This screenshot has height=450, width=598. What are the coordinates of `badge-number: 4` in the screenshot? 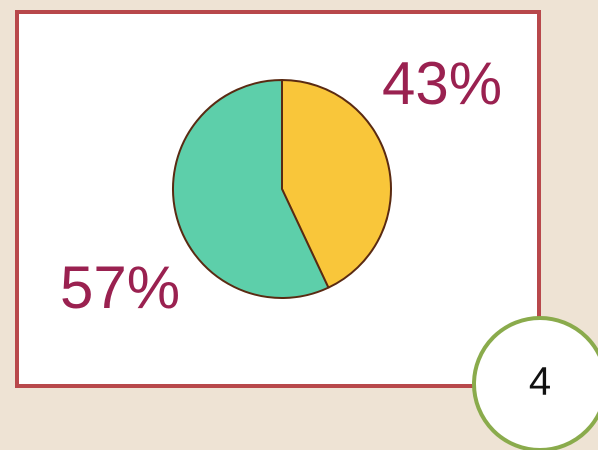 It's located at (540, 382).